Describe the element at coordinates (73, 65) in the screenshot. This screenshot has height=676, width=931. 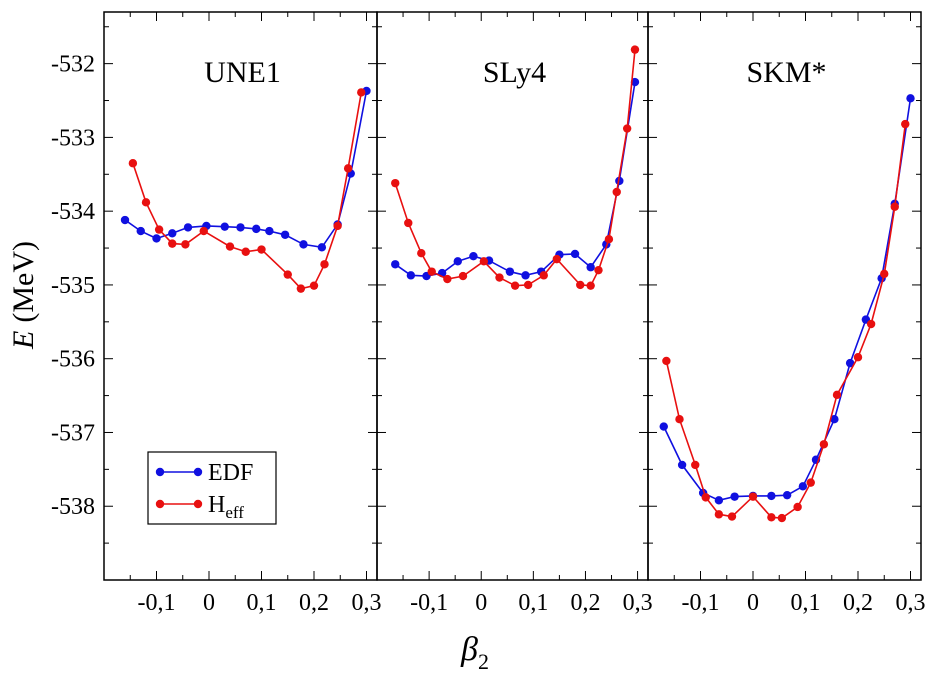
I see `y-tick-label: -532` at that location.